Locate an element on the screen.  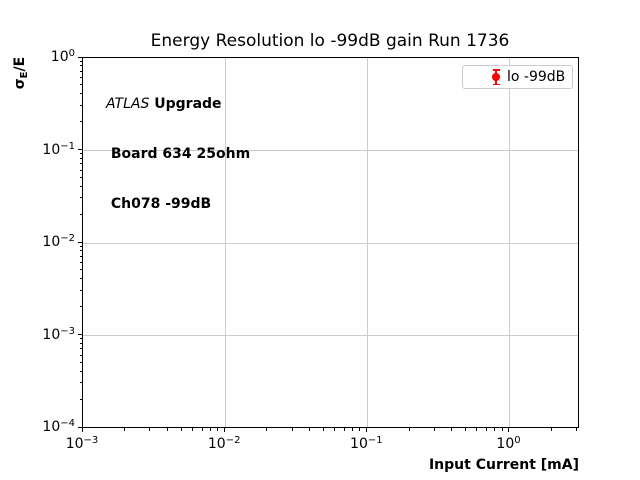
y-tick-label: 10⁻³ is located at coordinates (58, 334).